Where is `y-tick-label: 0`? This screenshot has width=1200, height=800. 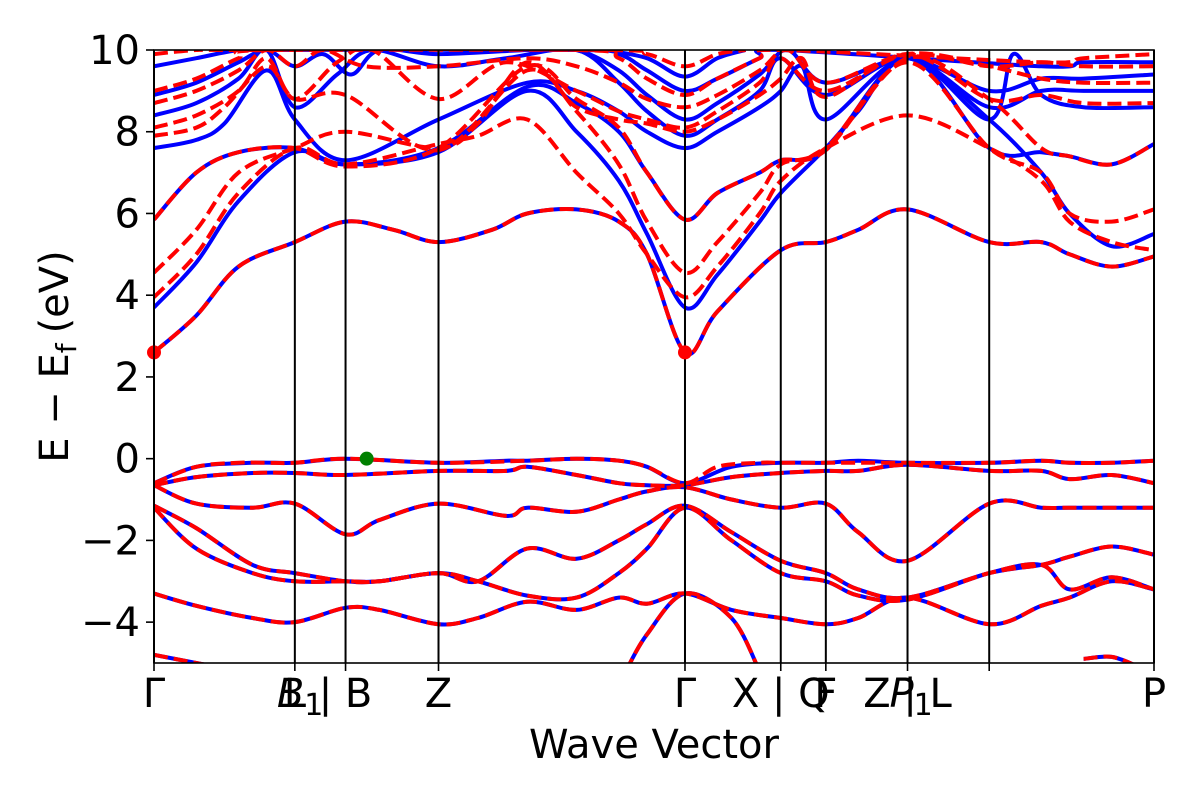
y-tick-label: 0 is located at coordinates (127, 460).